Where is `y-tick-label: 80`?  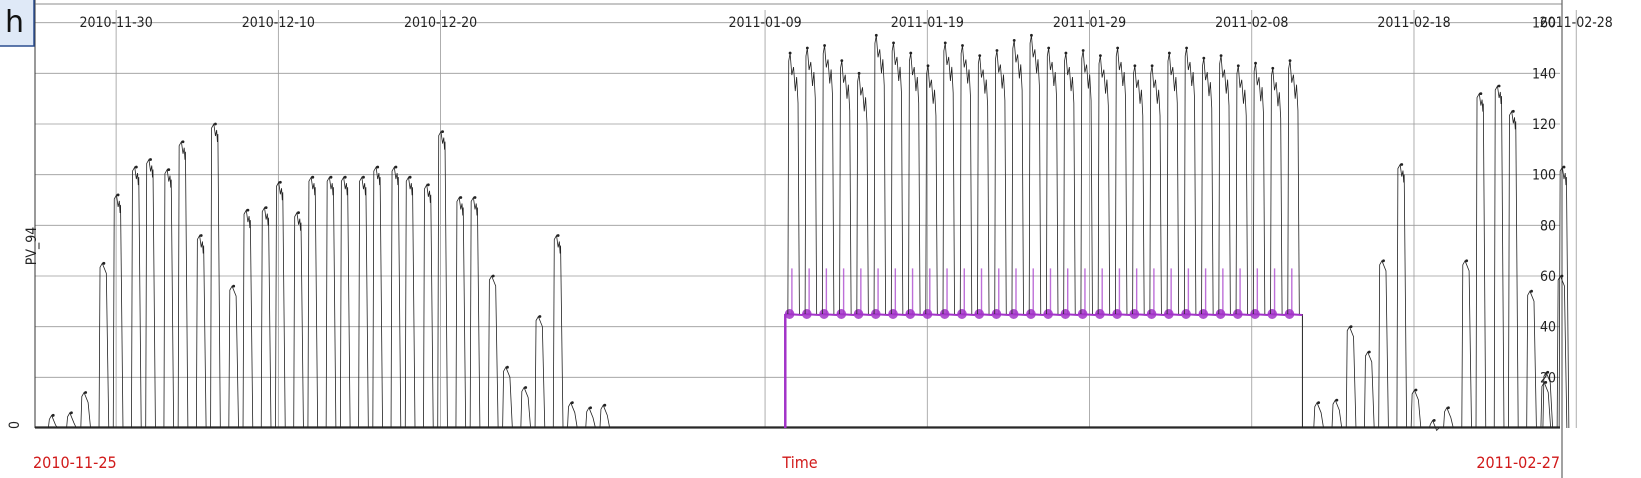
y-tick-label: 80 is located at coordinates (1548, 226).